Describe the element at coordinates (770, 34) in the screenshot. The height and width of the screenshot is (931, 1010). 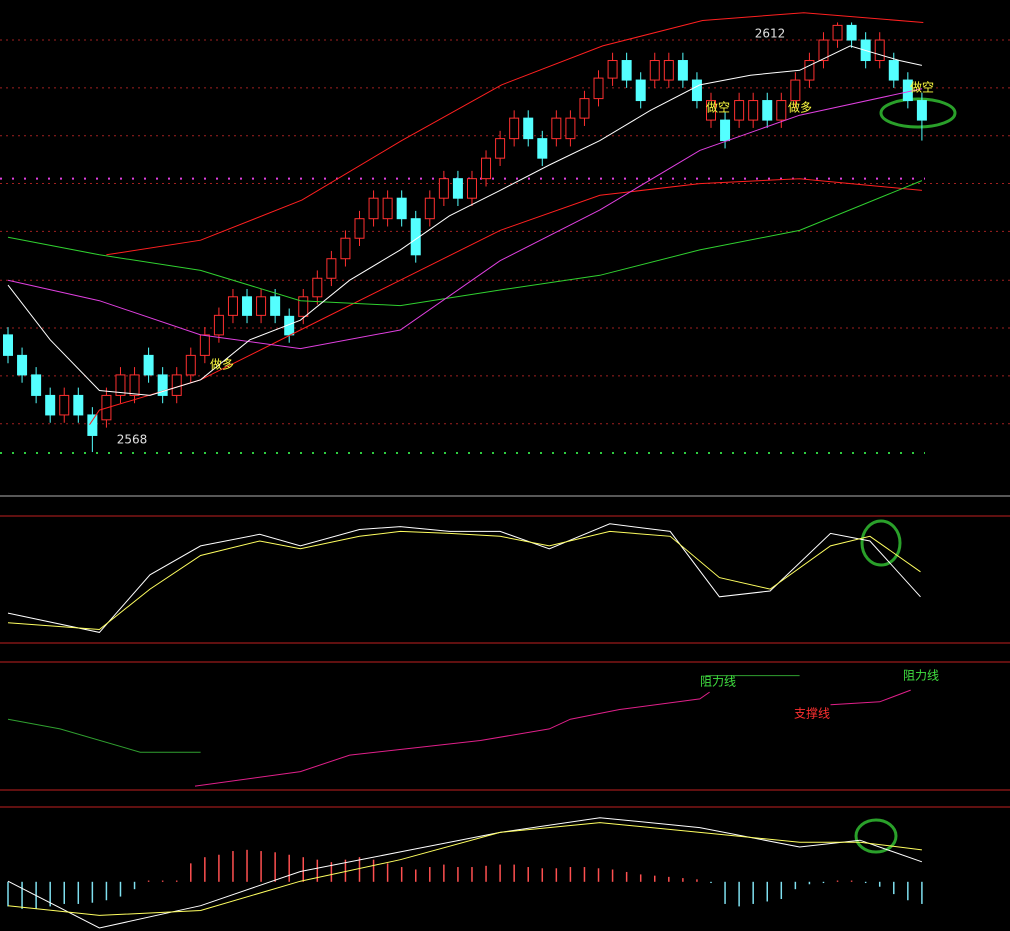
I see `annotation: 2612` at that location.